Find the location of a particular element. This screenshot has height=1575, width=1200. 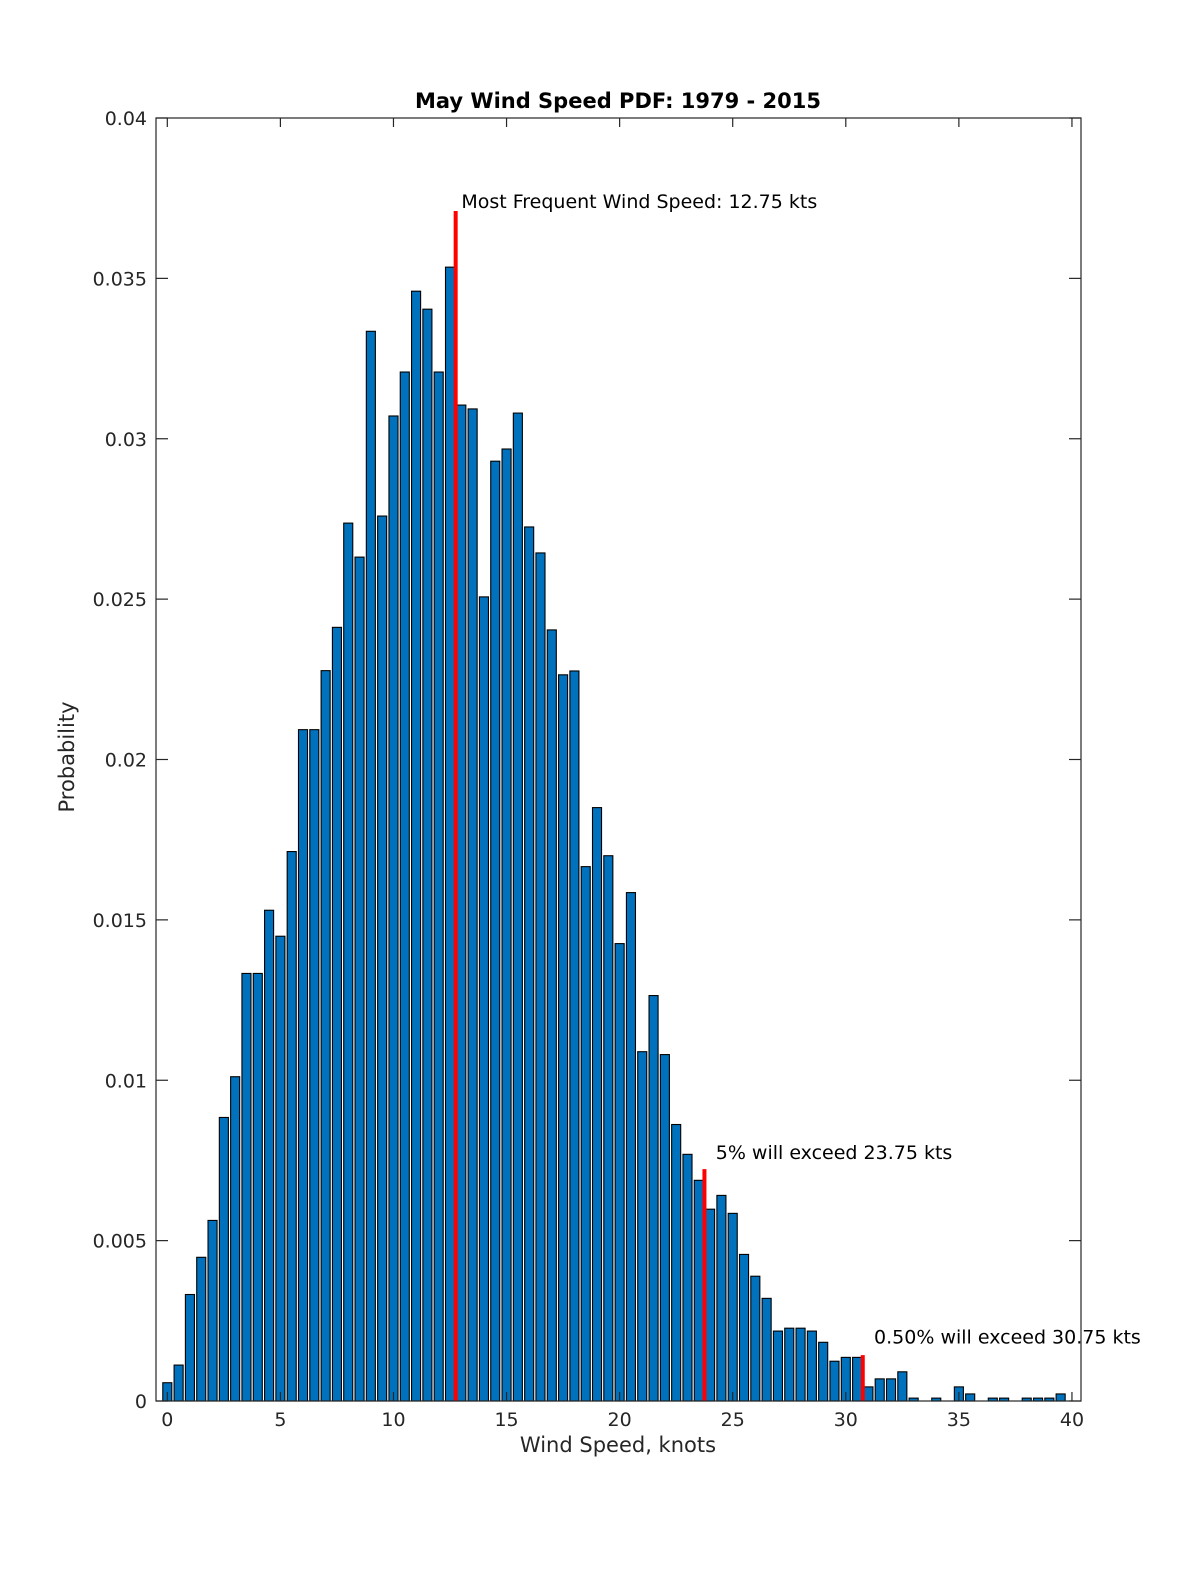

y-tick-label: 0.015 is located at coordinates (120, 921).